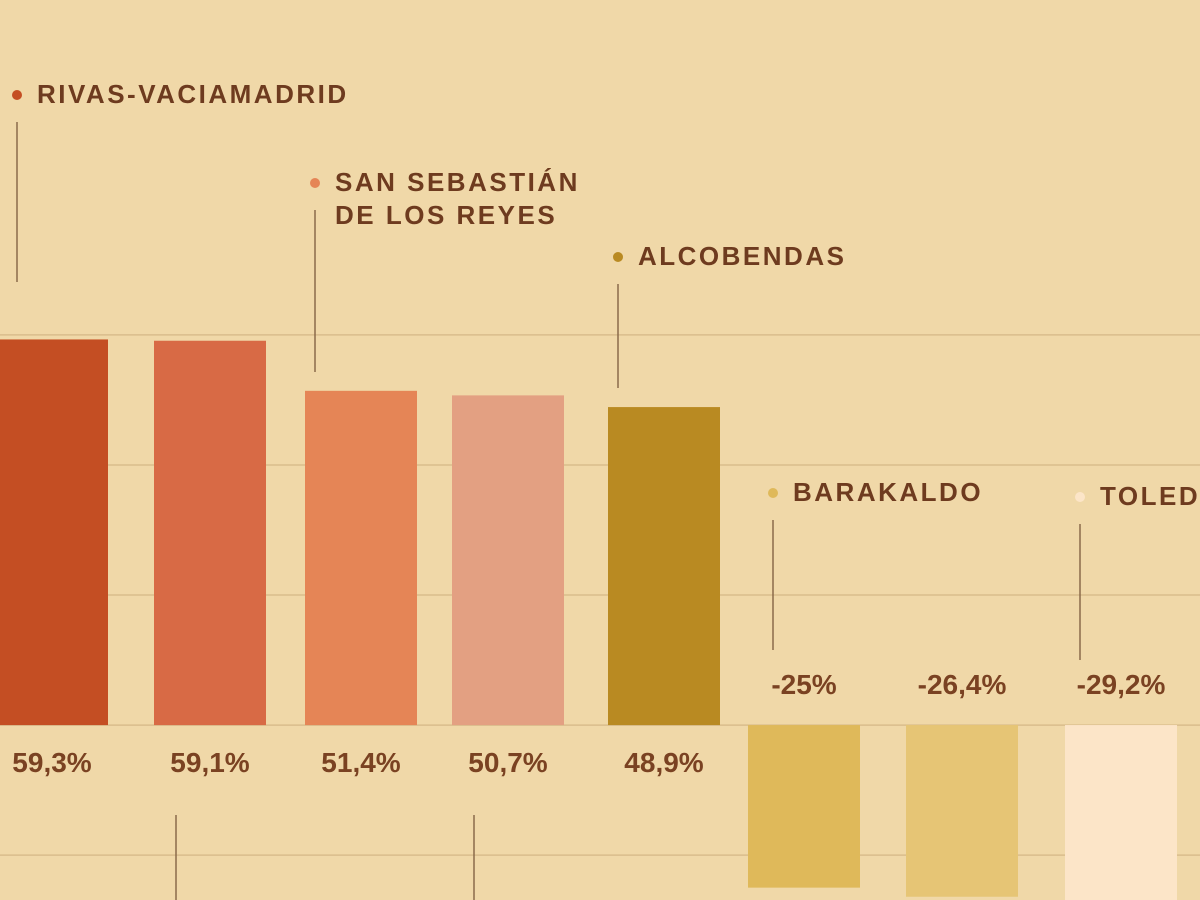  Describe the element at coordinates (457, 198) in the screenshot. I see `bar-name: SAN SEBASTIÁN DE LOS REYES` at that location.